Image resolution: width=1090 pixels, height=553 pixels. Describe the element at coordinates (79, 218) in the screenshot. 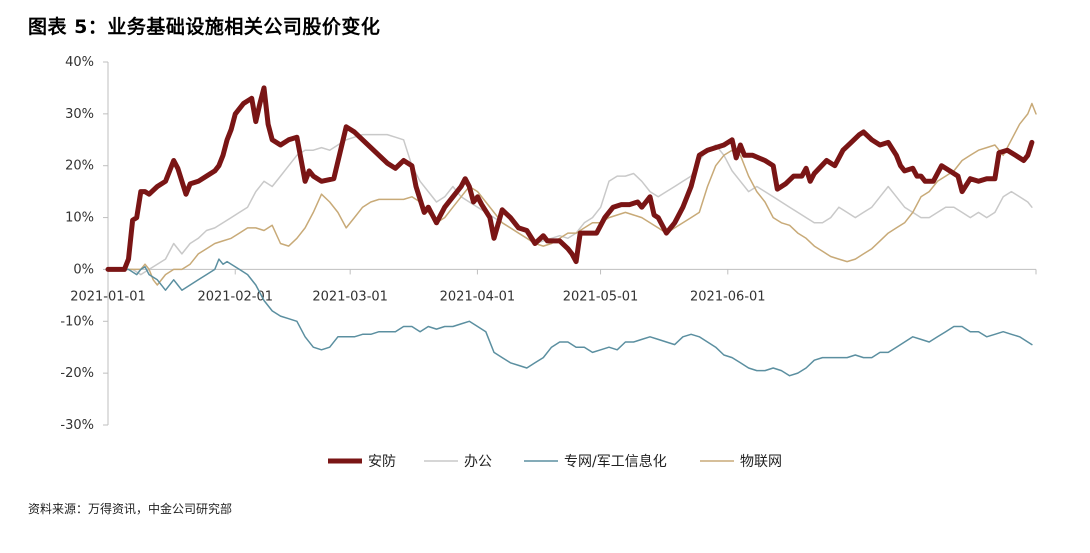

I see `y-tick-label: 10%` at that location.